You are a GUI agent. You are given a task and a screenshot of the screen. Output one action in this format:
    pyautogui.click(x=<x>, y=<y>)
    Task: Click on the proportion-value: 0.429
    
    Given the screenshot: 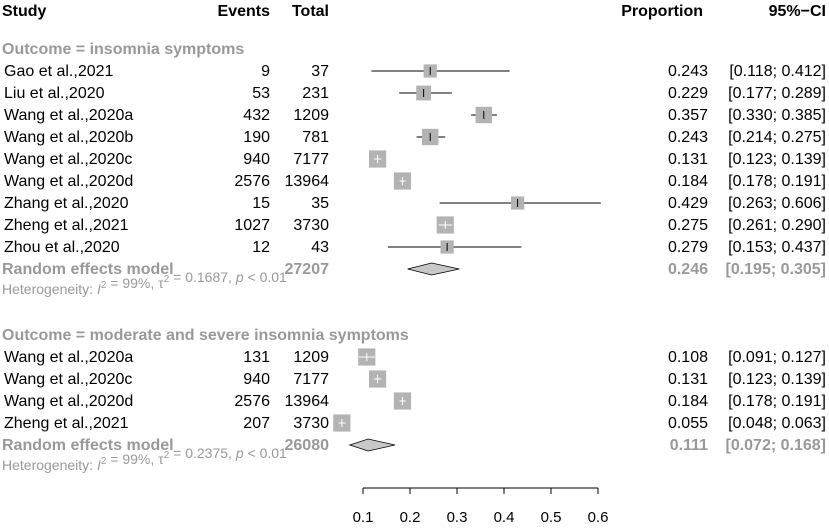 What is the action you would take?
    pyautogui.click(x=688, y=203)
    